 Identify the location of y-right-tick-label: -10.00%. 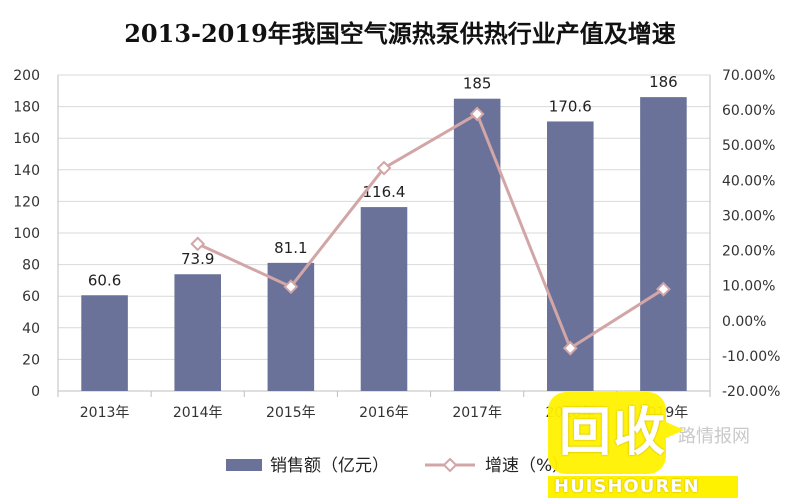
(751, 357).